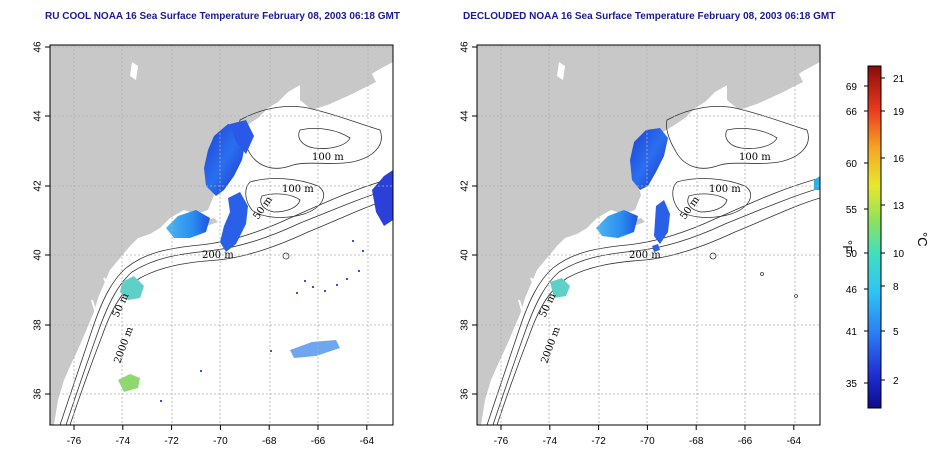 The image size is (950, 475). Describe the element at coordinates (262, 321) in the screenshot. I see `sst-cloud-speckles` at that location.